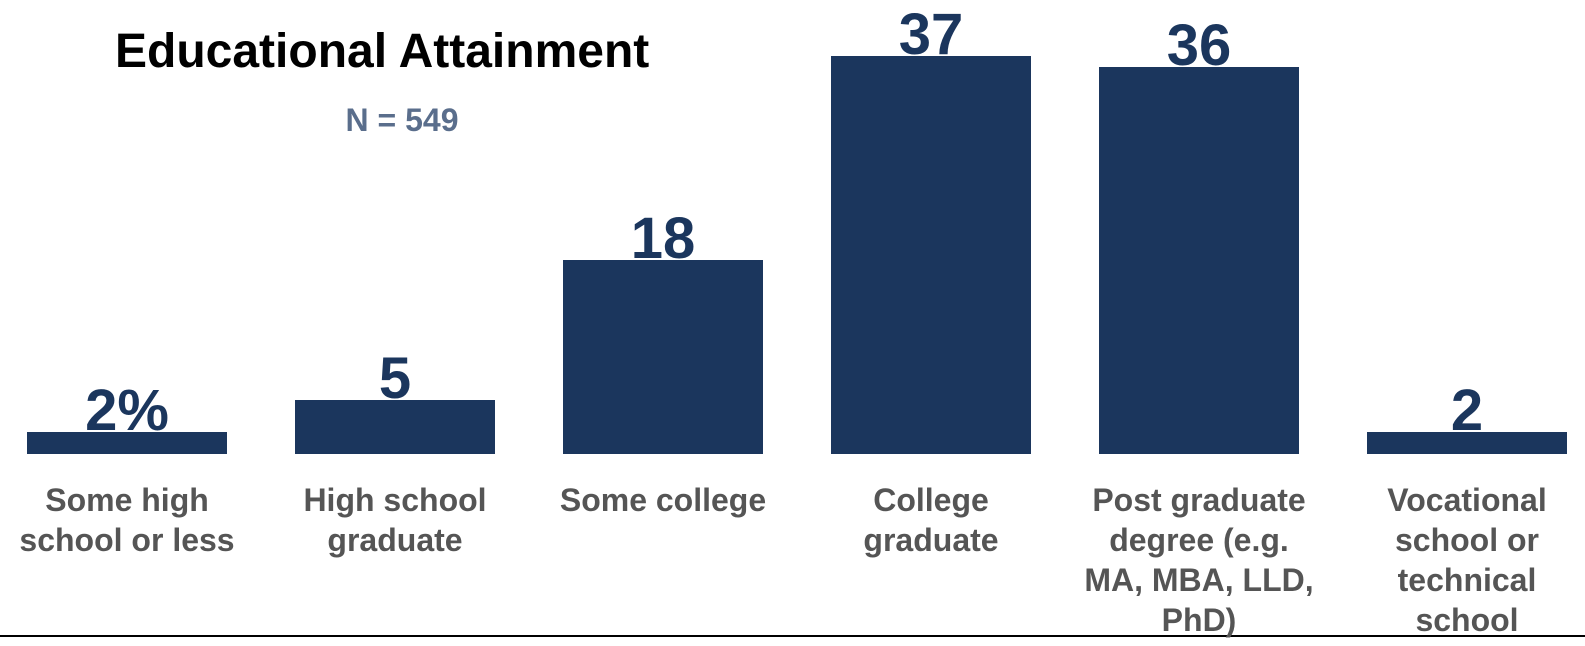  What do you see at coordinates (1467, 411) in the screenshot?
I see `value-label: 2` at bounding box center [1467, 411].